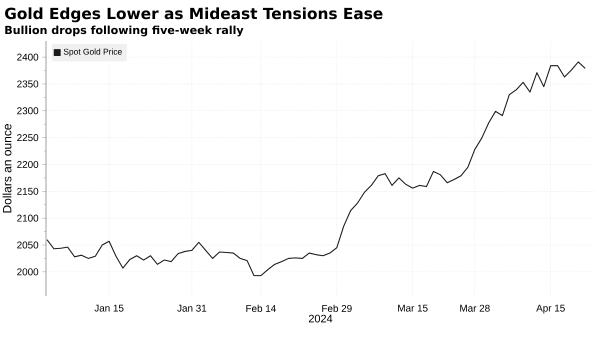  I want to click on y-tick-label: 2400, so click(27, 57).